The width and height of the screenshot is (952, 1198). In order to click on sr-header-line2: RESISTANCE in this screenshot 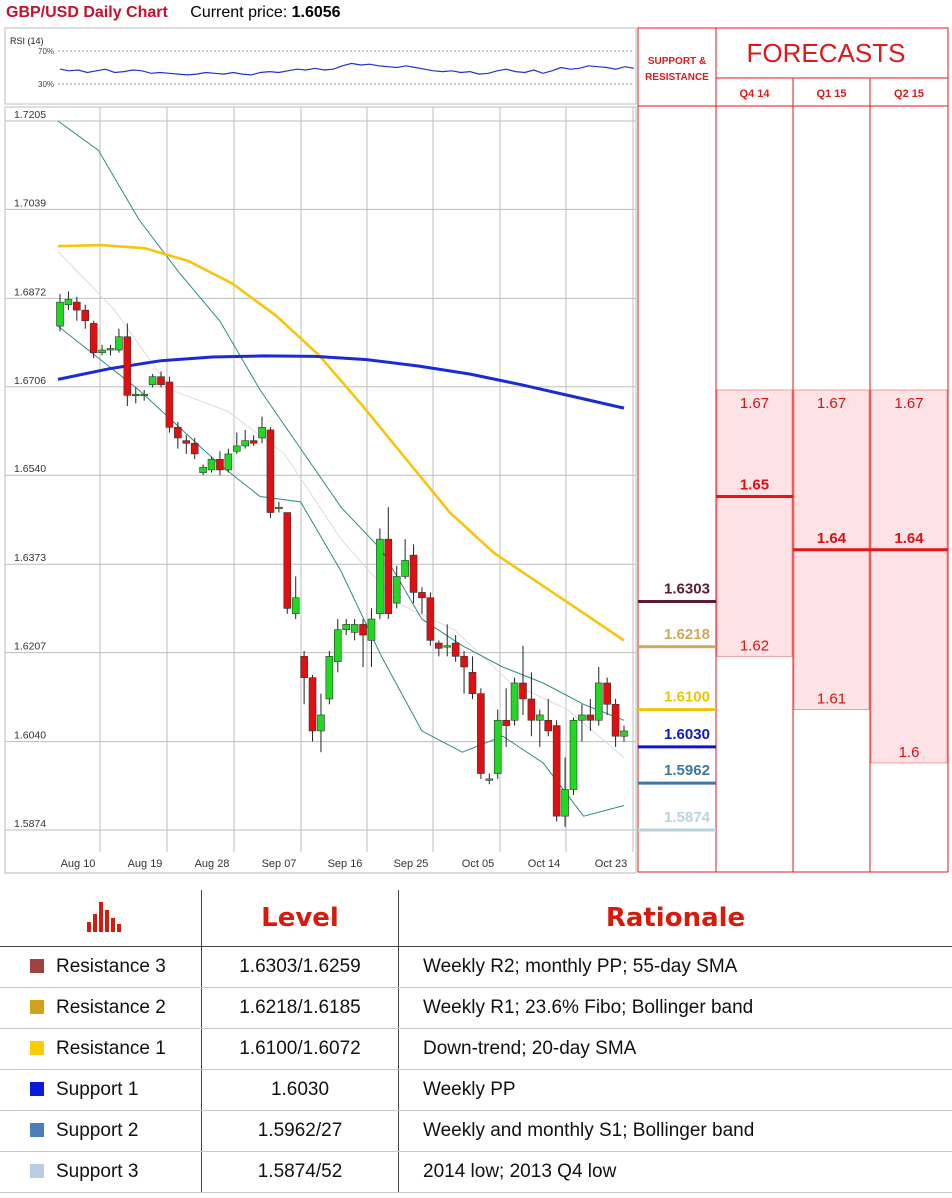, I will do `click(677, 77)`.